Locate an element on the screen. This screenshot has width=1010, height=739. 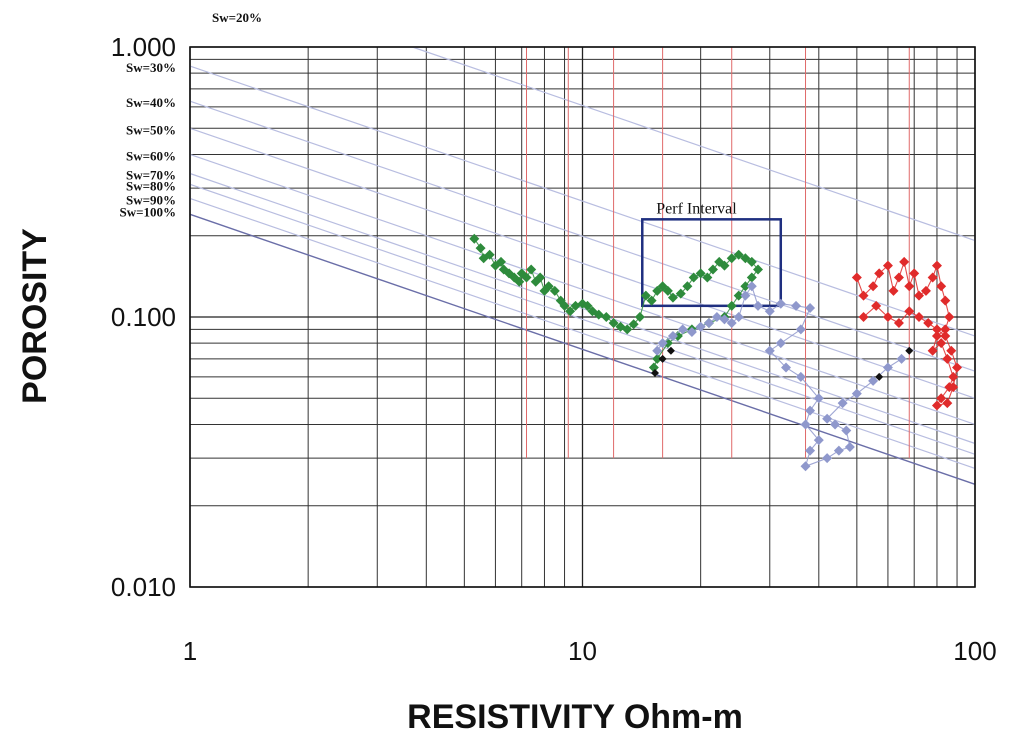
x-tick-label: 10 is located at coordinates (582, 651).